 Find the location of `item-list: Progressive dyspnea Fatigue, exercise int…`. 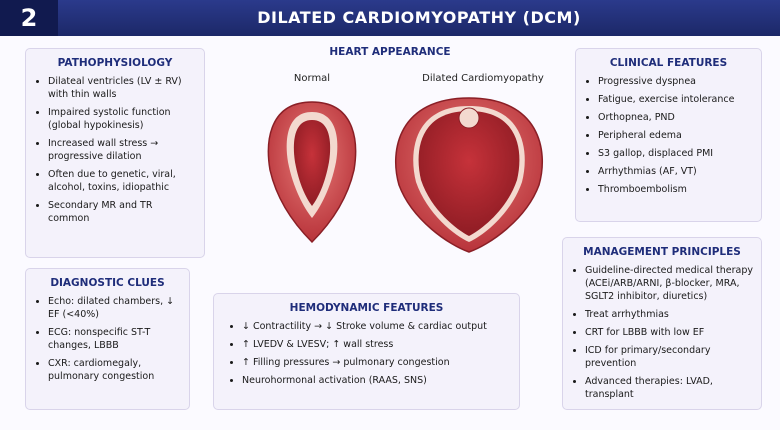

item-list: Progressive dyspnea Fatigue, exercise int… is located at coordinates (668, 135).